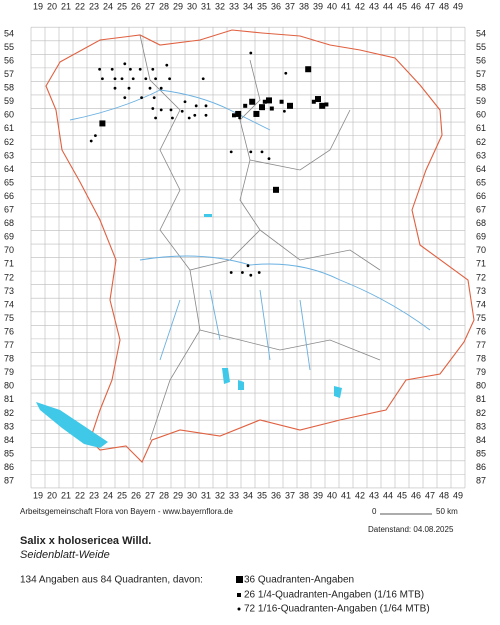 The height and width of the screenshot is (625, 500). I want to click on y-label: 61, so click(9, 128).